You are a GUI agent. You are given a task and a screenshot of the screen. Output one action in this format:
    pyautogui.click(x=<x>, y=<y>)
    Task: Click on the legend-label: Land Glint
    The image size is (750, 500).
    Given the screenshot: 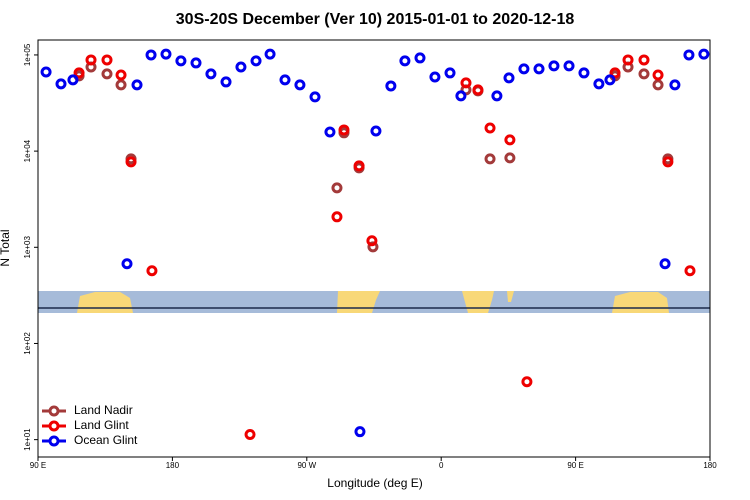 What is the action you would take?
    pyautogui.click(x=101, y=425)
    